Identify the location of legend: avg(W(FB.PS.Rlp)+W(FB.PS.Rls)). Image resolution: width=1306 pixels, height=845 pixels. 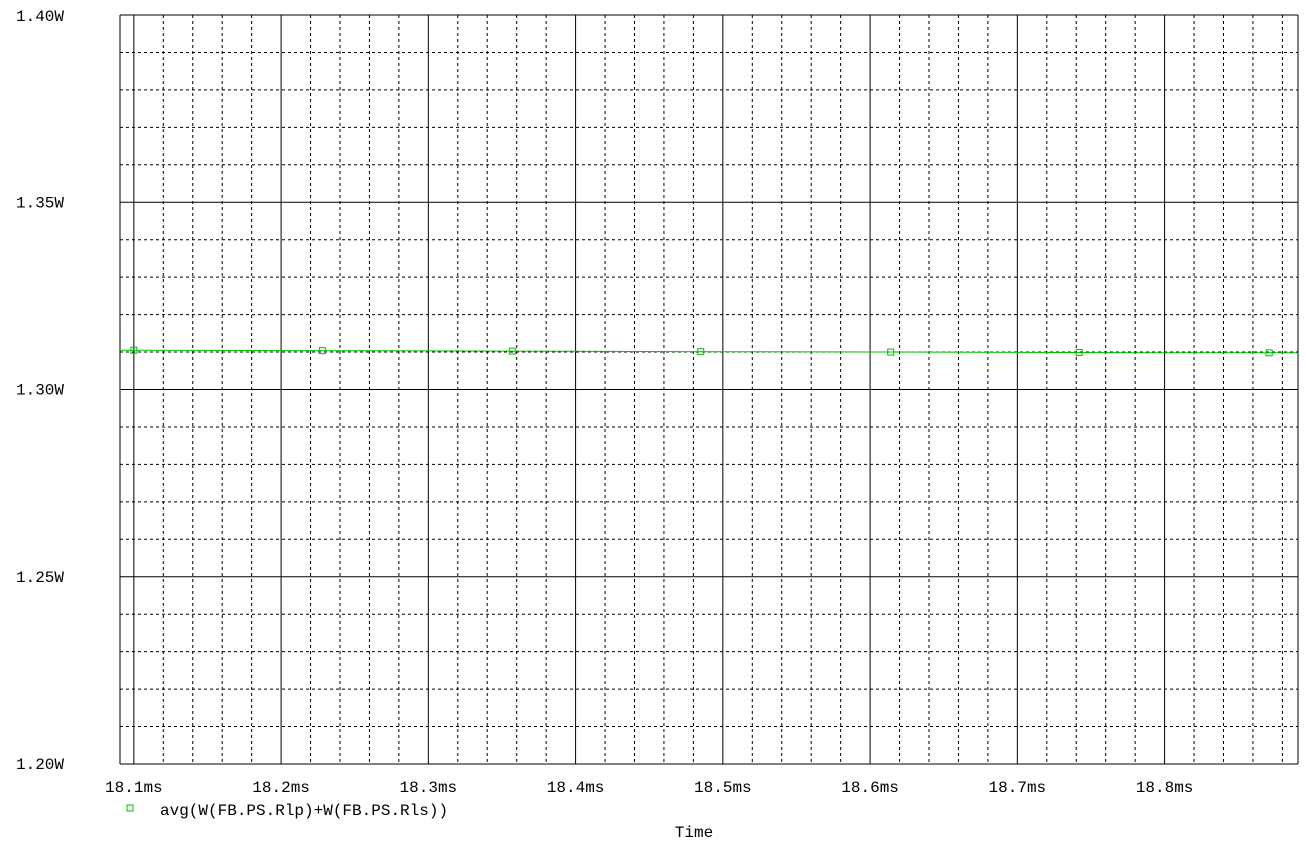
(287, 811).